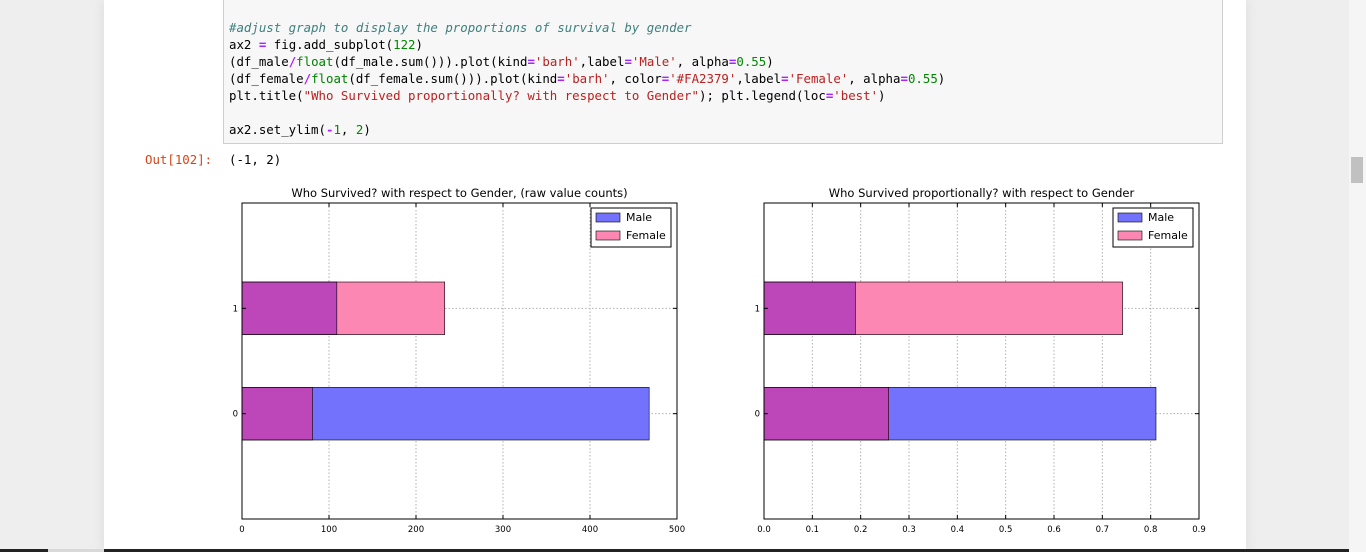 This screenshot has width=1366, height=552. What do you see at coordinates (300, 129) in the screenshot?
I see `code-line-set-ylim: ax2.set_ylim(-1, 2)` at bounding box center [300, 129].